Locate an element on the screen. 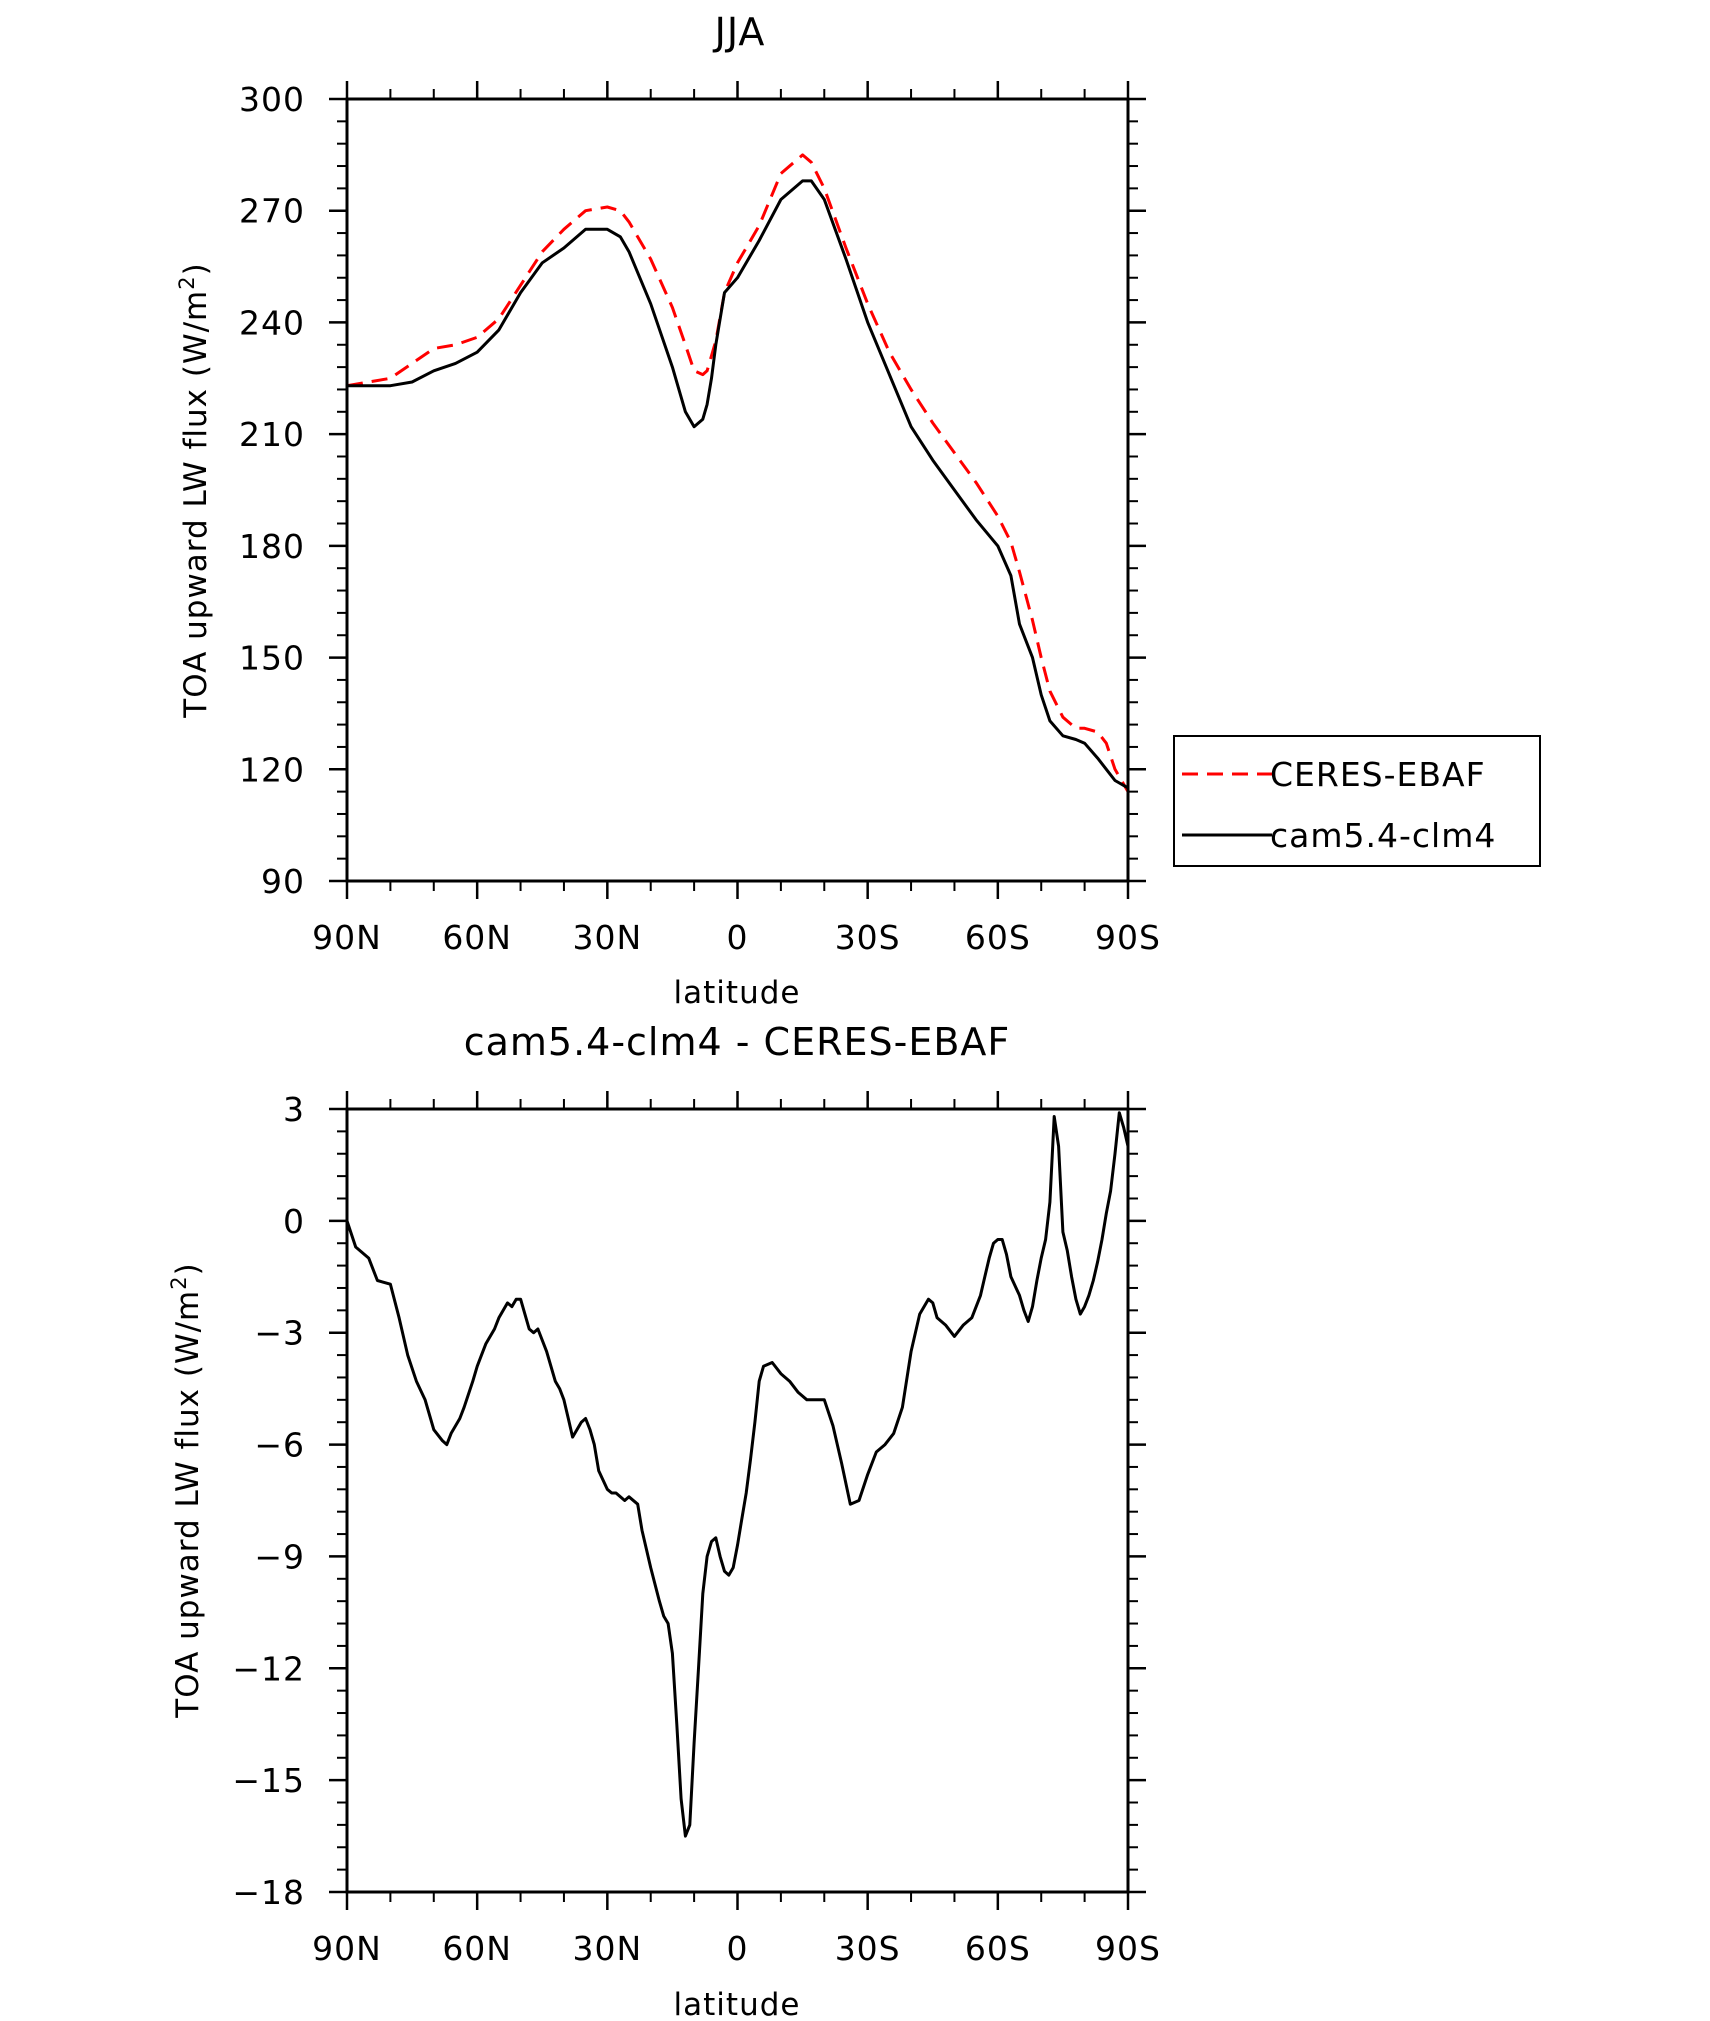 Image resolution: width=1710 pixels, height=2021 pixels. legend-label-cam54-clm4: cam5.4-clm4 is located at coordinates (1383, 835).